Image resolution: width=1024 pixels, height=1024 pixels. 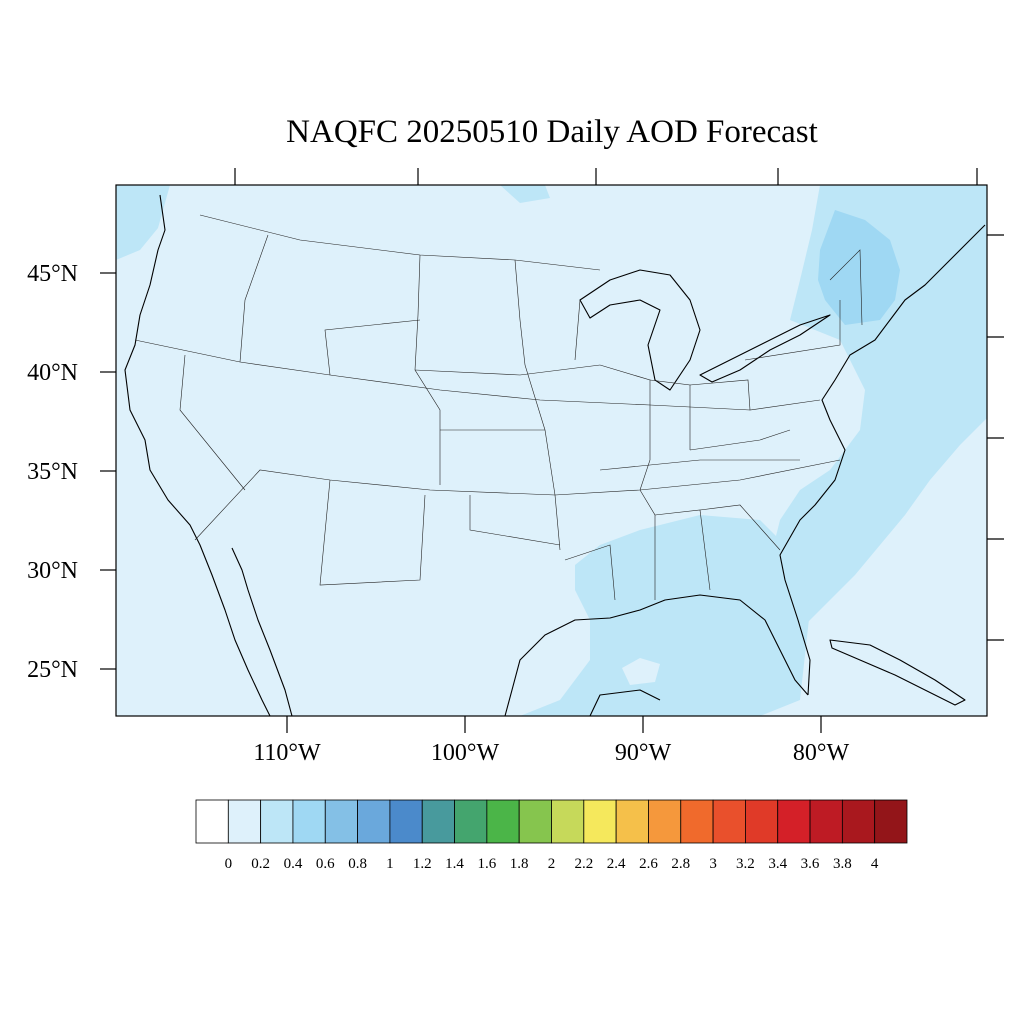 I want to click on aod-field-pacific-nw, so click(x=143, y=222).